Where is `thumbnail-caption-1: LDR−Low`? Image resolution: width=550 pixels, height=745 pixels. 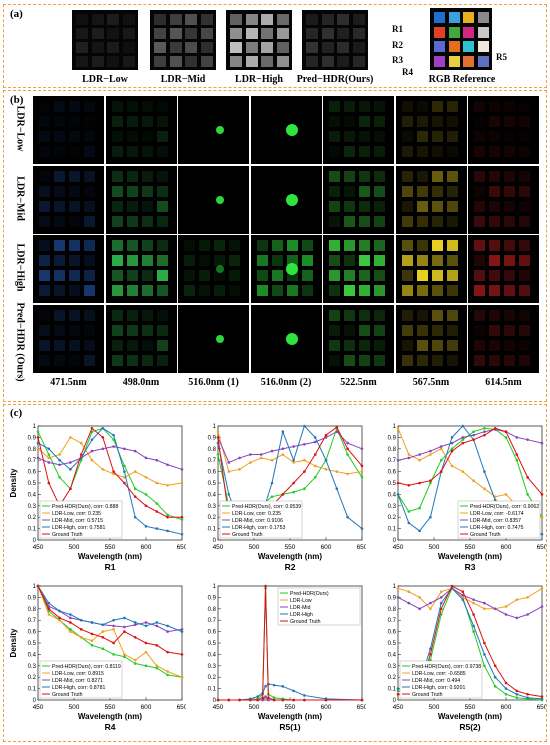 thumbnail-caption-1: LDR−Low is located at coordinates (105, 79).